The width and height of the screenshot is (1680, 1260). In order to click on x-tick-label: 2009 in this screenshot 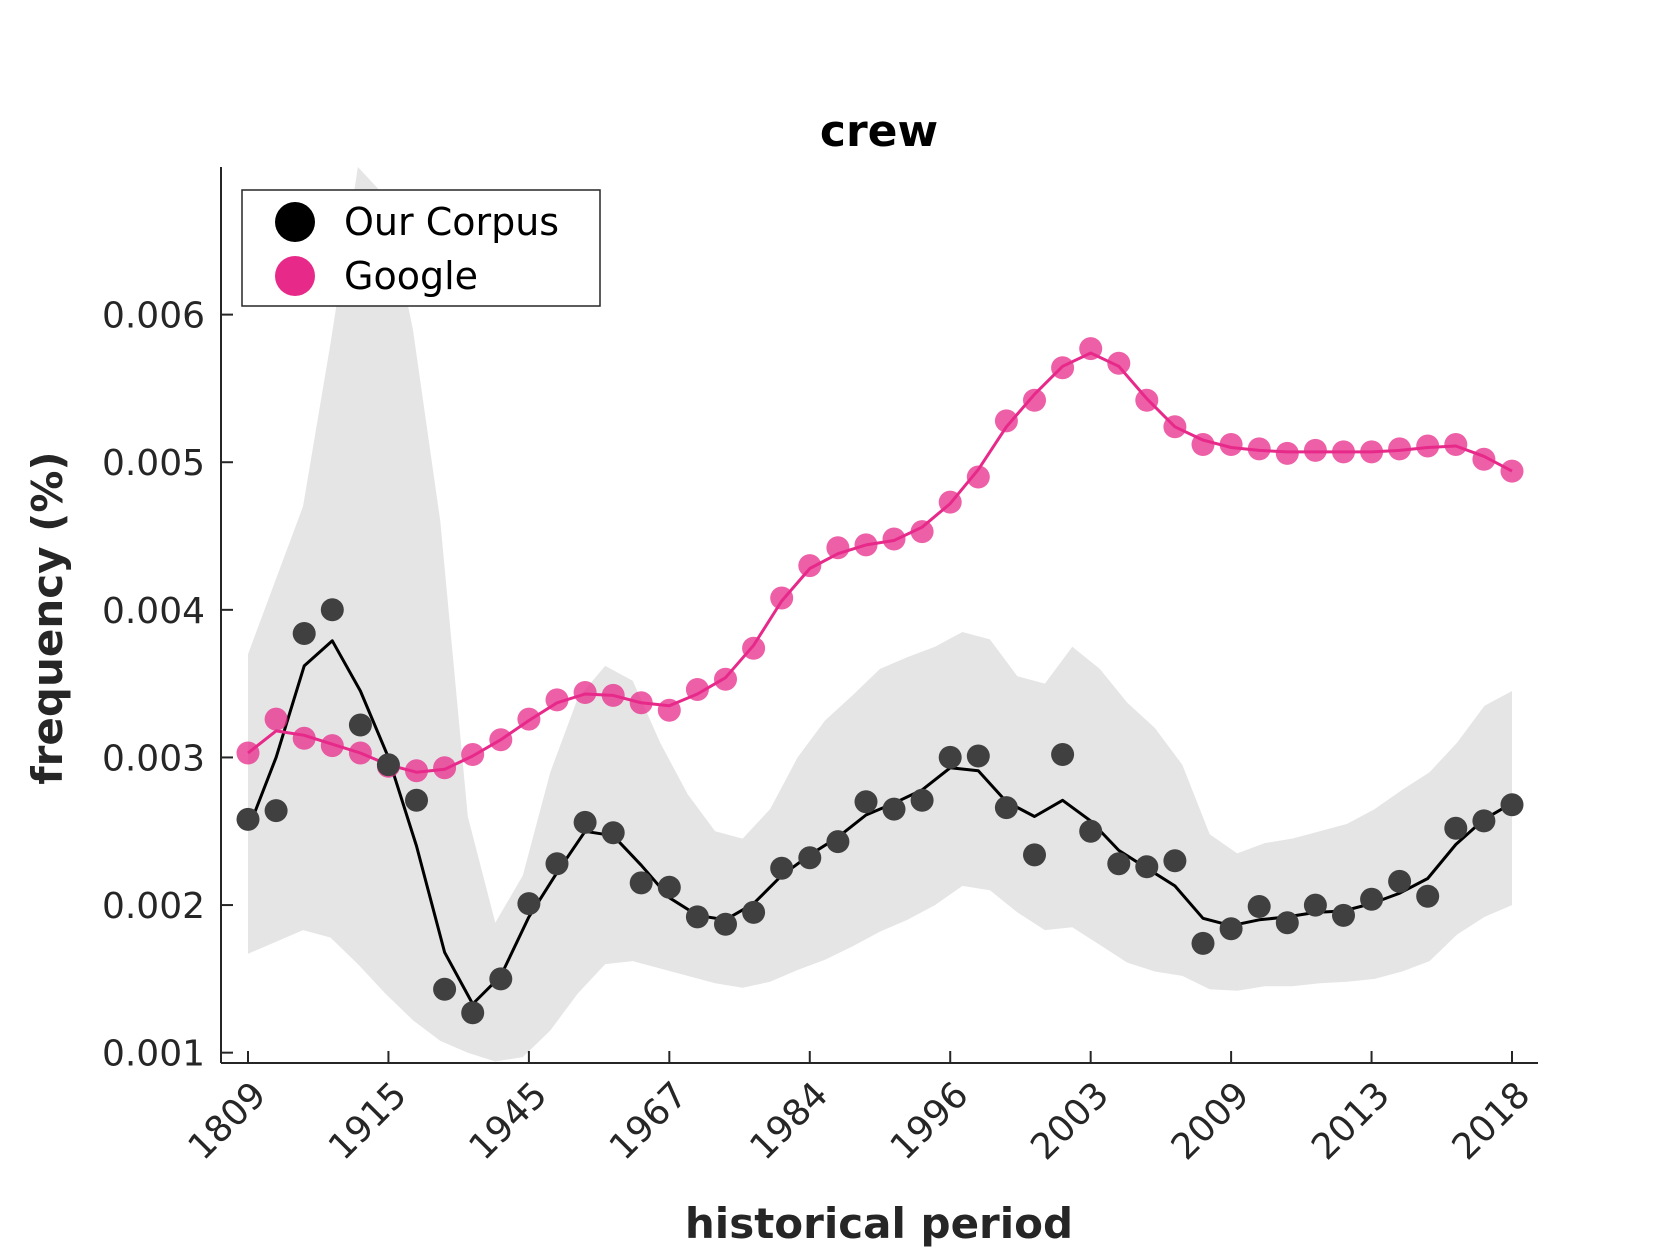, I will do `click(1211, 1121)`.